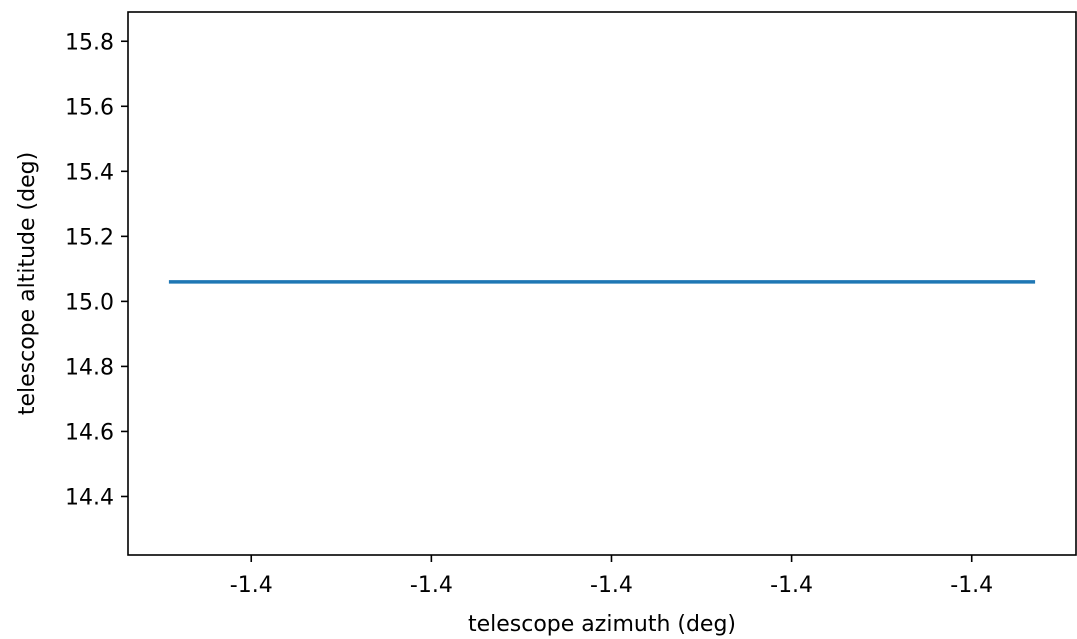 This screenshot has width=1077, height=639. I want to click on y-tick-label: 15.2, so click(89, 237).